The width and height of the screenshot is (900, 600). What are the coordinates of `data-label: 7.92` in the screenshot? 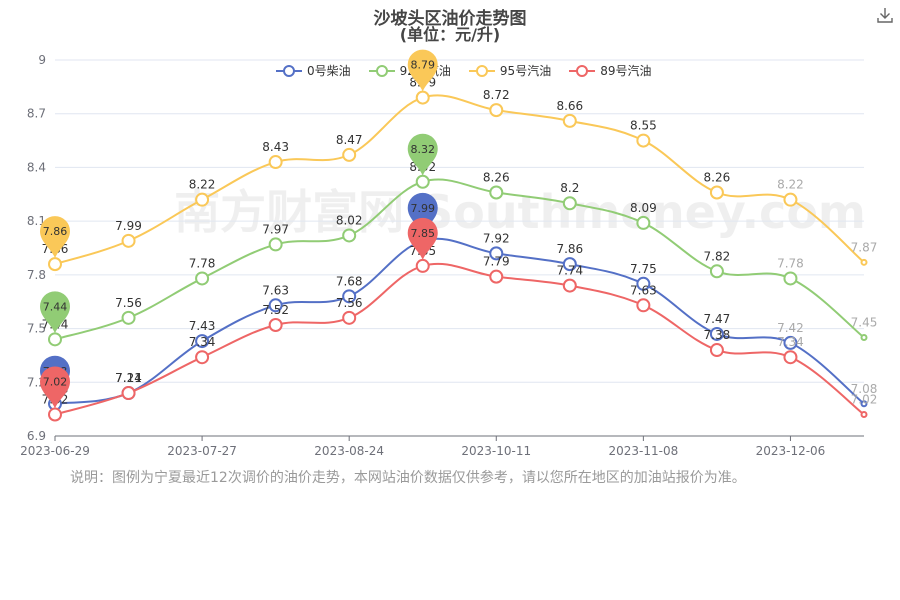 It's located at (496, 238).